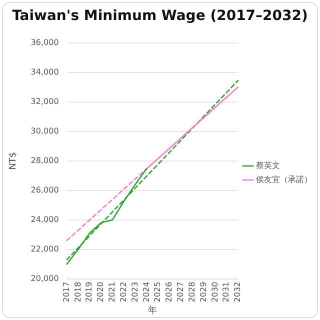 The image size is (320, 320). I want to click on chart-title: Taiwan's Minimum Wage (2017–2032), so click(160, 16).